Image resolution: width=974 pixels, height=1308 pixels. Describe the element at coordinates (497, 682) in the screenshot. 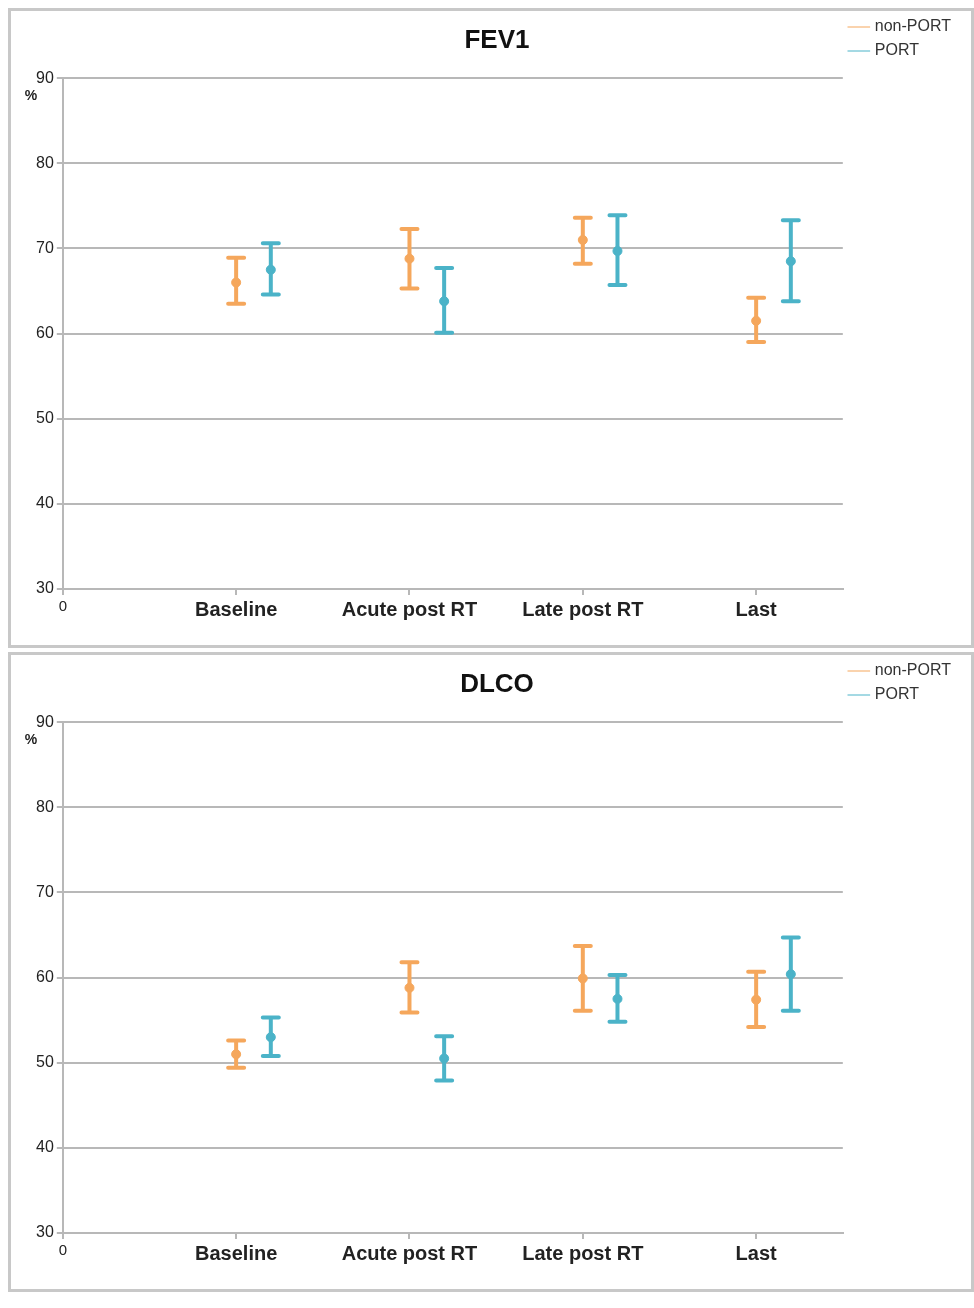

I see `chart-title: DLCO` at that location.